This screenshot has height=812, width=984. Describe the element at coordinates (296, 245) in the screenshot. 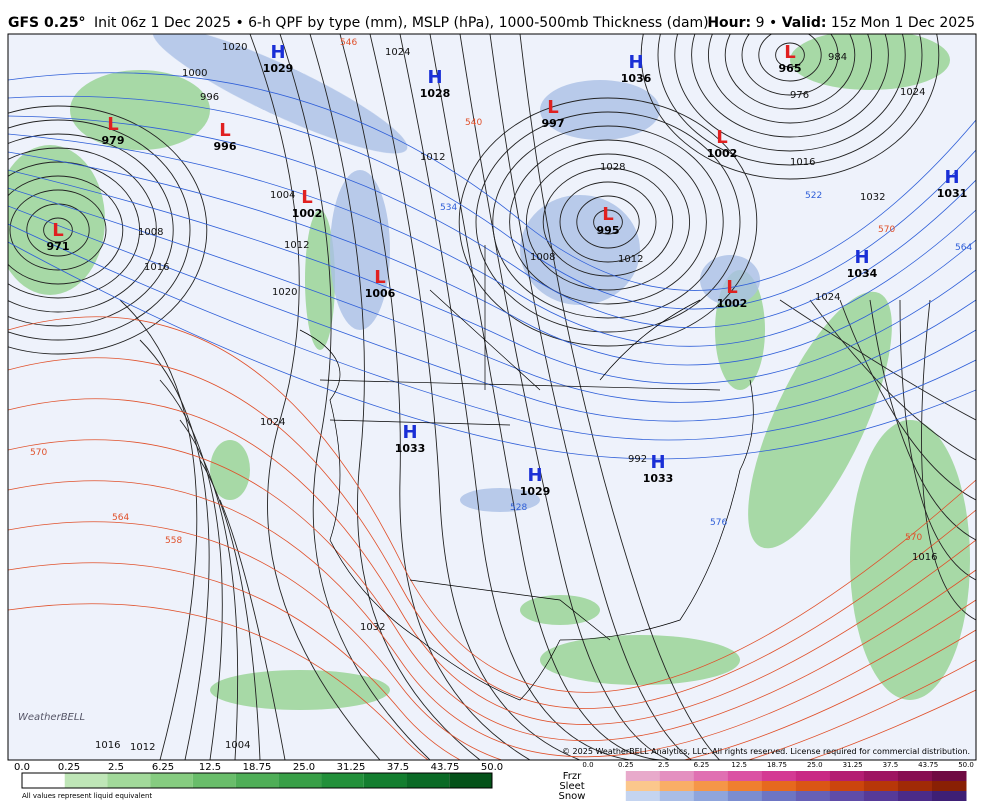

I see `isobar-label: 1012` at that location.